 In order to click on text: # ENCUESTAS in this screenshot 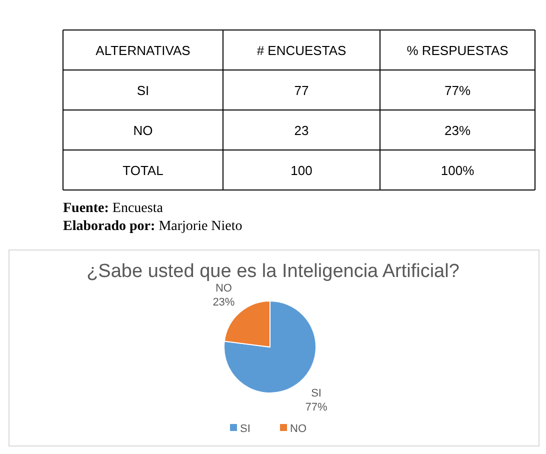, I will do `click(301, 50)`.